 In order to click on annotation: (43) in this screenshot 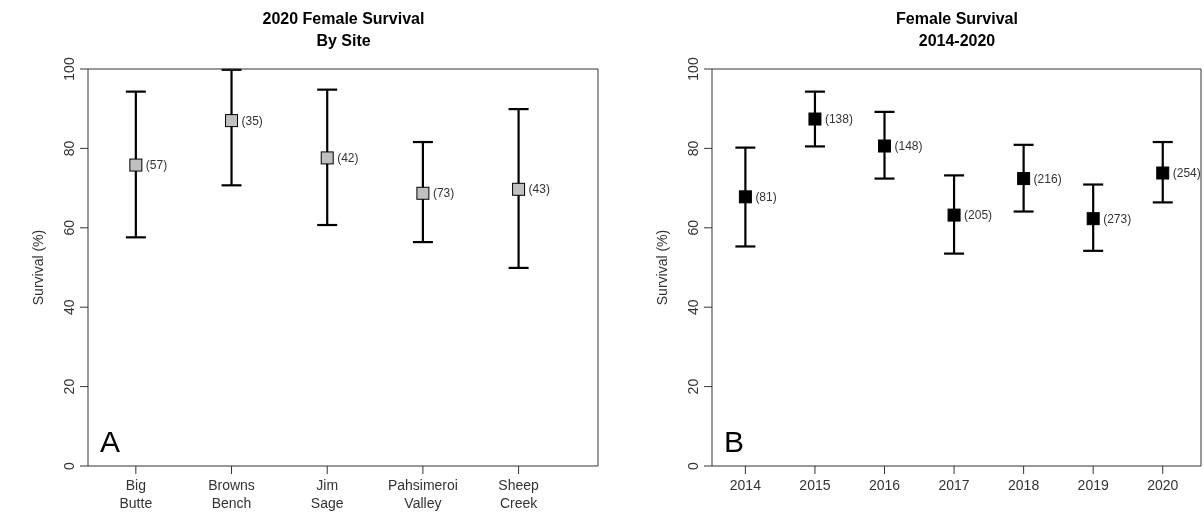, I will do `click(539, 189)`.